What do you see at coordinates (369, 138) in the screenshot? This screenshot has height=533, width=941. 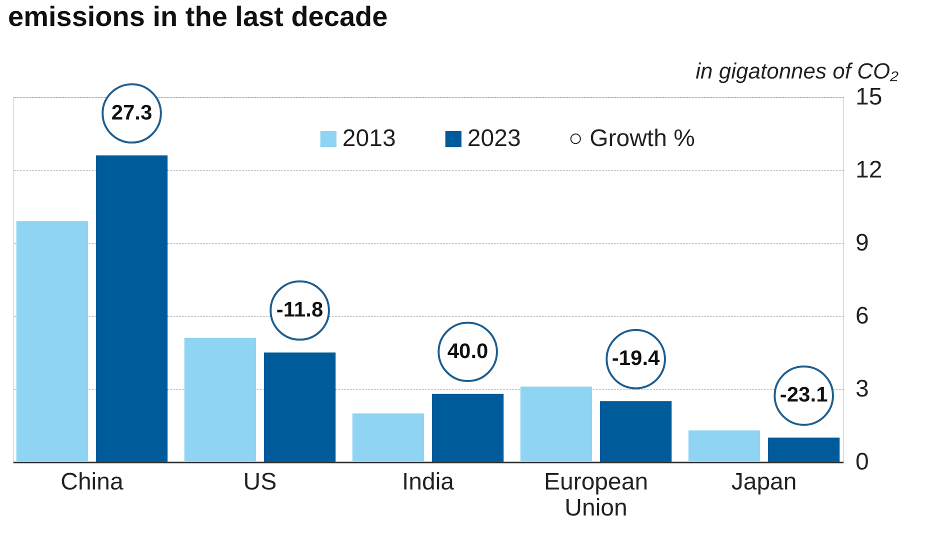 I see `legend-label: 2013` at bounding box center [369, 138].